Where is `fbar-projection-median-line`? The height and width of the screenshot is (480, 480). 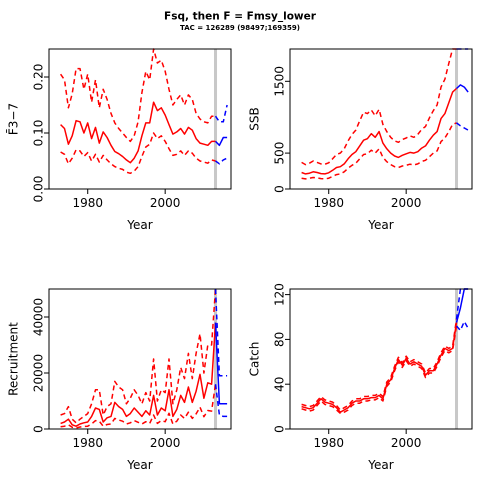
fbar-projection-median-line is located at coordinates (221, 141).